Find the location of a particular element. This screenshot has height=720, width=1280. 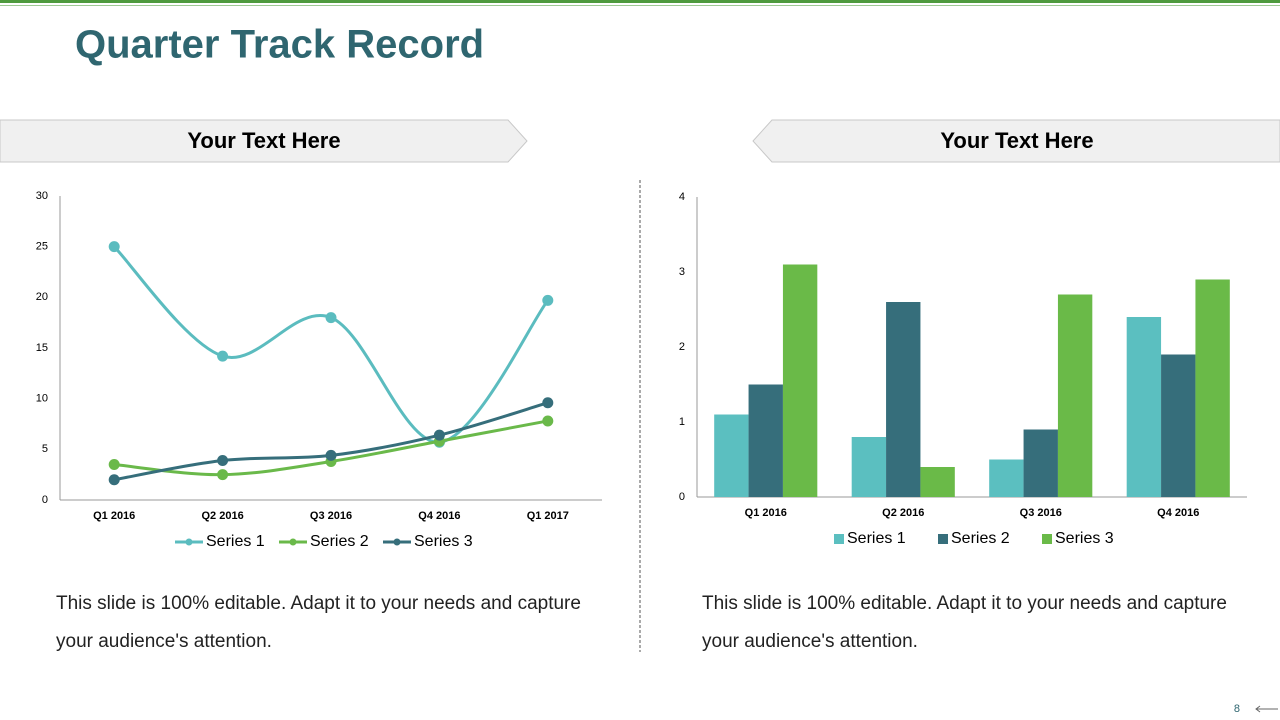

y-tick-label: 20 is located at coordinates (42, 297).